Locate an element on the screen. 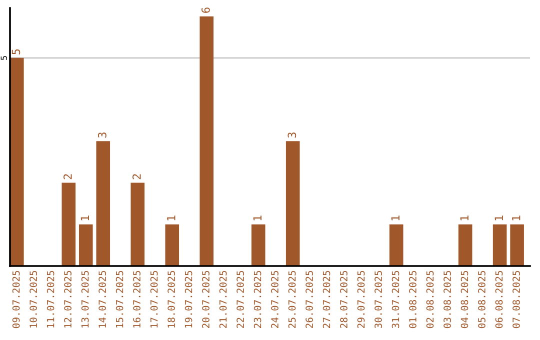  x-tick-label: 07.08.2025 is located at coordinates (516, 299).